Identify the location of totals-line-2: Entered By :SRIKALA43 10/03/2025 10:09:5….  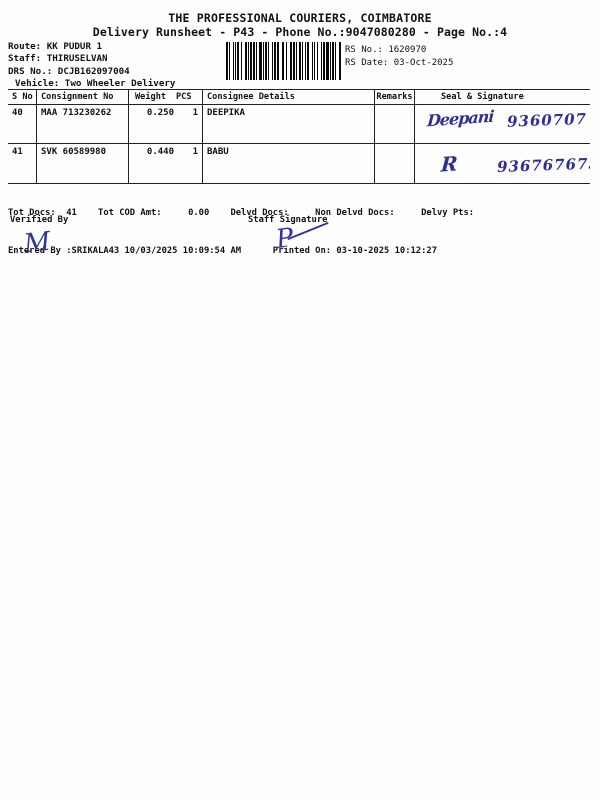
(222, 250).